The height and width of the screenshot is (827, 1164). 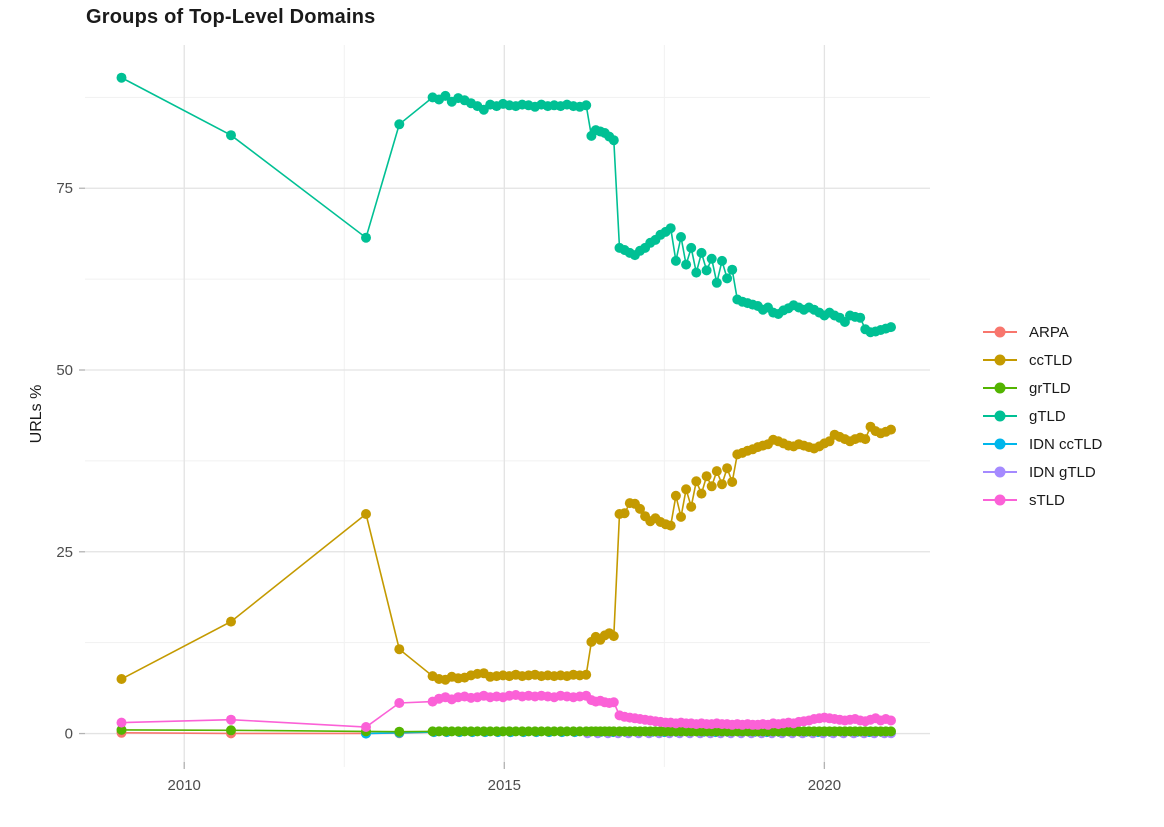 I want to click on legend: ARPA ccTLD grTLD gTLD IDN ccTLD IDN gTLD sTLD, so click(x=1042, y=416).